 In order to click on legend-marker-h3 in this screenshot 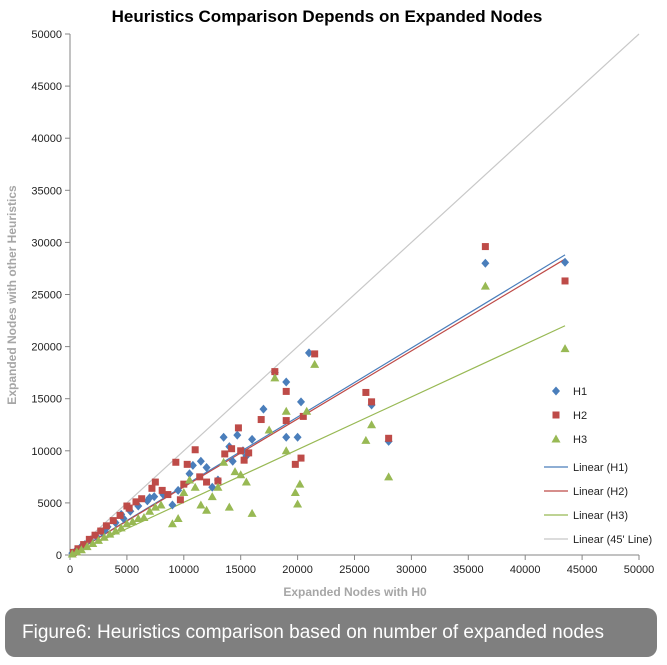, I will do `click(556, 438)`.